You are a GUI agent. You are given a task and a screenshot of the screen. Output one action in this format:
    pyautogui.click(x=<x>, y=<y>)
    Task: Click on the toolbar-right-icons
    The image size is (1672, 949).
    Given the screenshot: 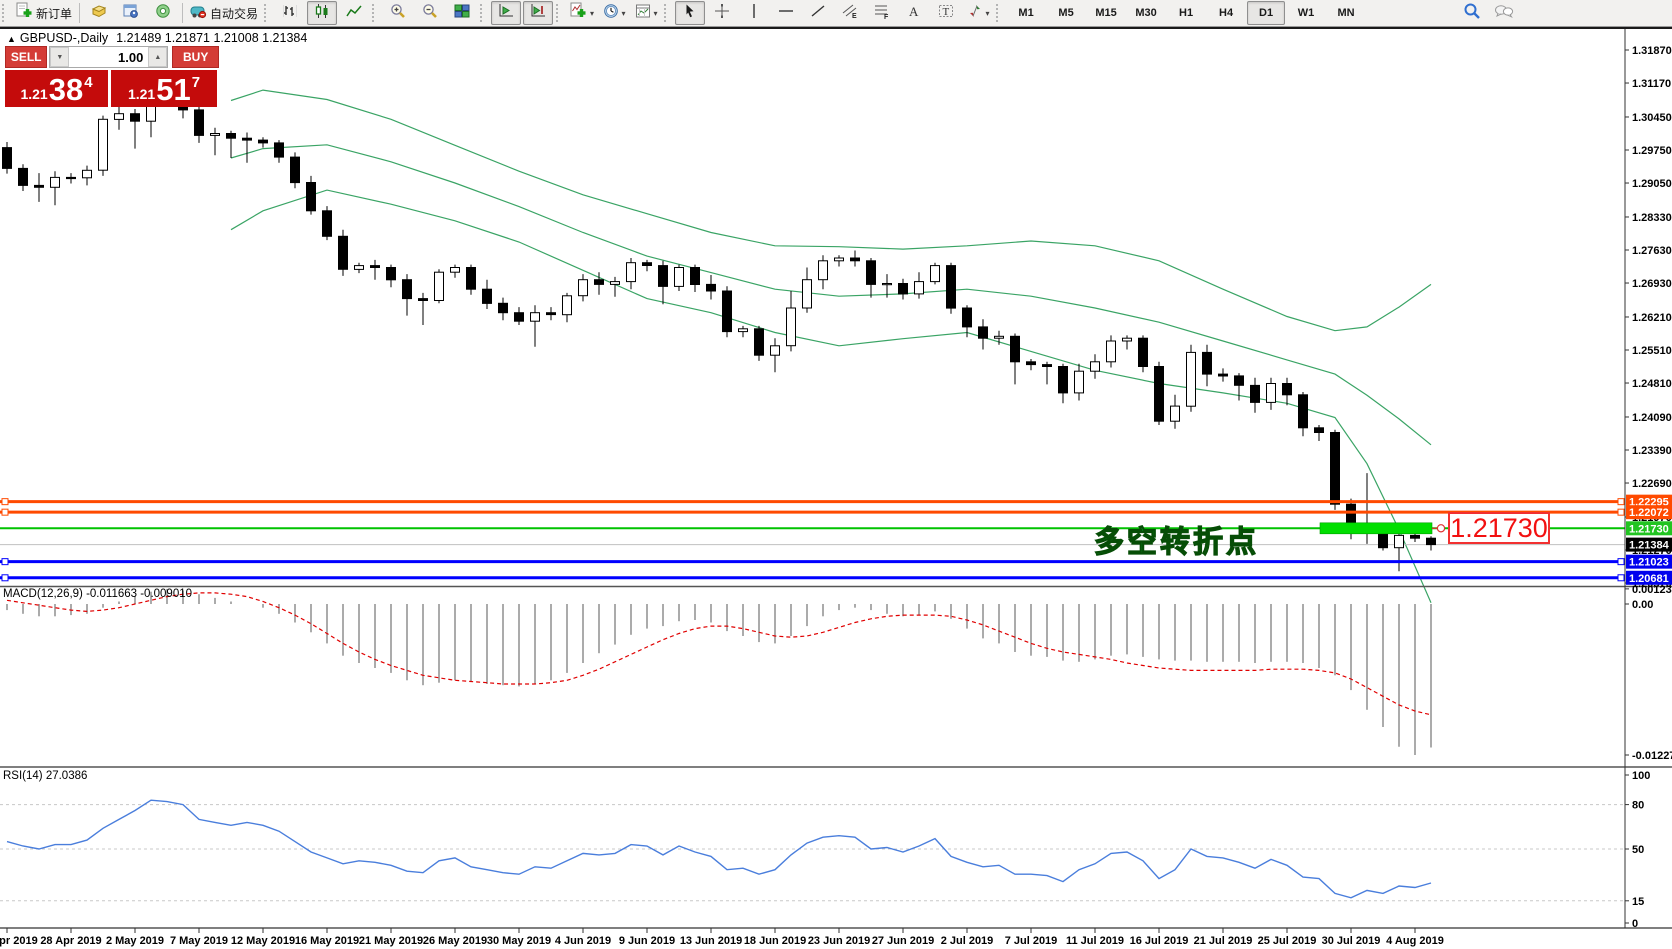 What is the action you would take?
    pyautogui.click(x=1488, y=13)
    